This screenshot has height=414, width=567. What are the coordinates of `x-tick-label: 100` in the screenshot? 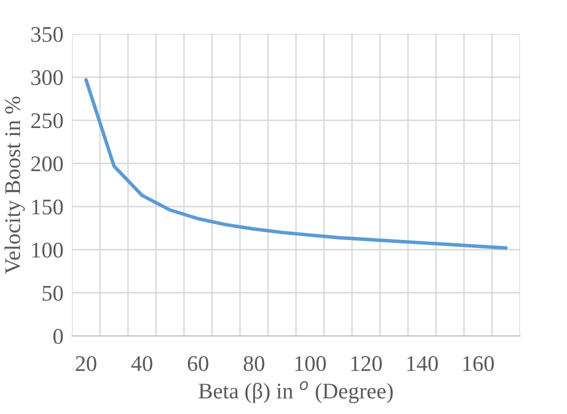 It's located at (310, 364).